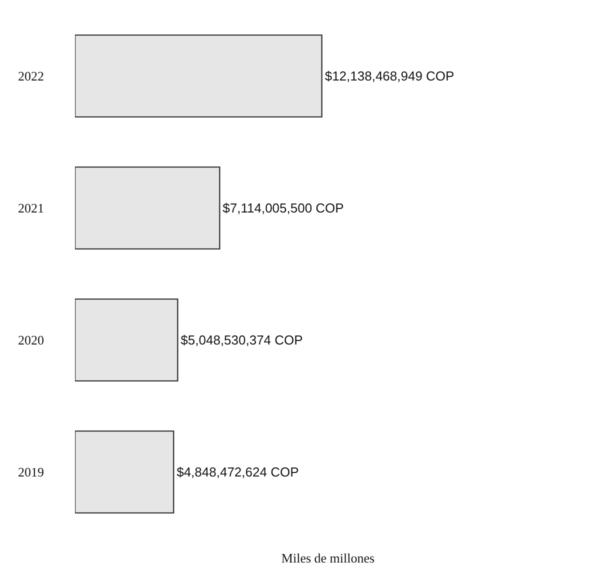 Image resolution: width=601 pixels, height=588 pixels. Describe the element at coordinates (389, 76) in the screenshot. I see `data-label: $12,138,468,949 COP` at that location.